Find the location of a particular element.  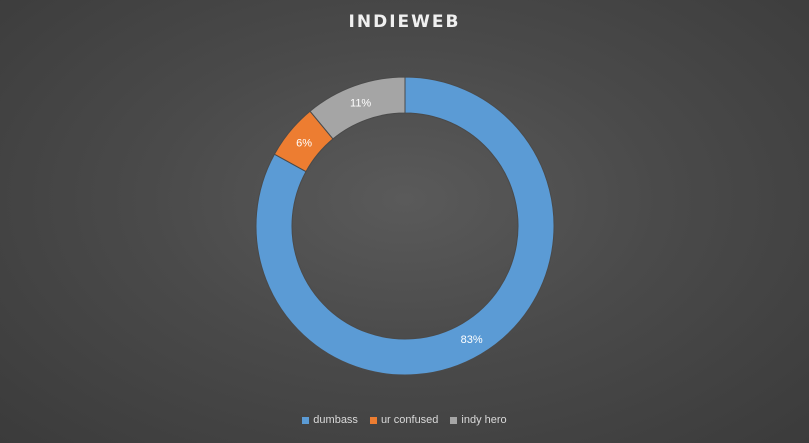

legend-label-indy-hero: indy hero is located at coordinates (484, 420).